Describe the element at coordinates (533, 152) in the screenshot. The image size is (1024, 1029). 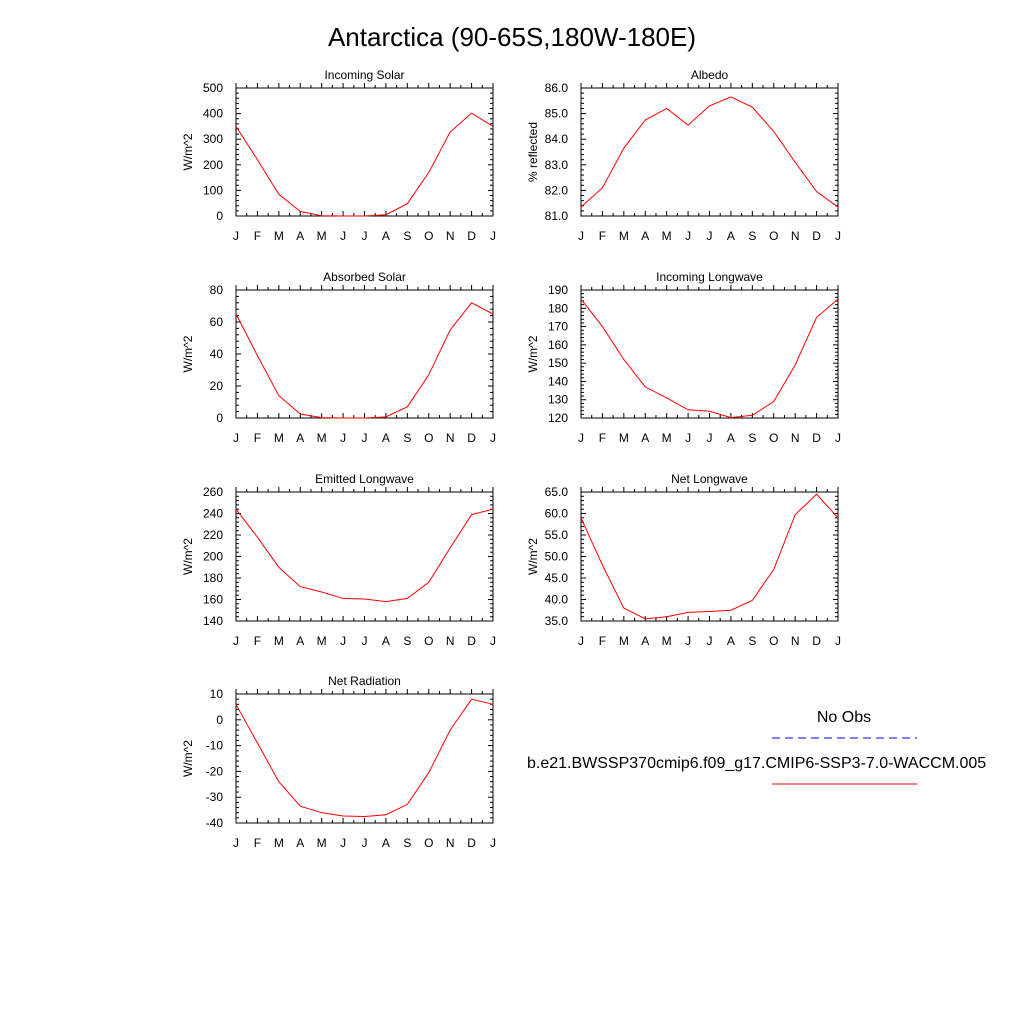
I see `y-axis-label: % reflected` at that location.